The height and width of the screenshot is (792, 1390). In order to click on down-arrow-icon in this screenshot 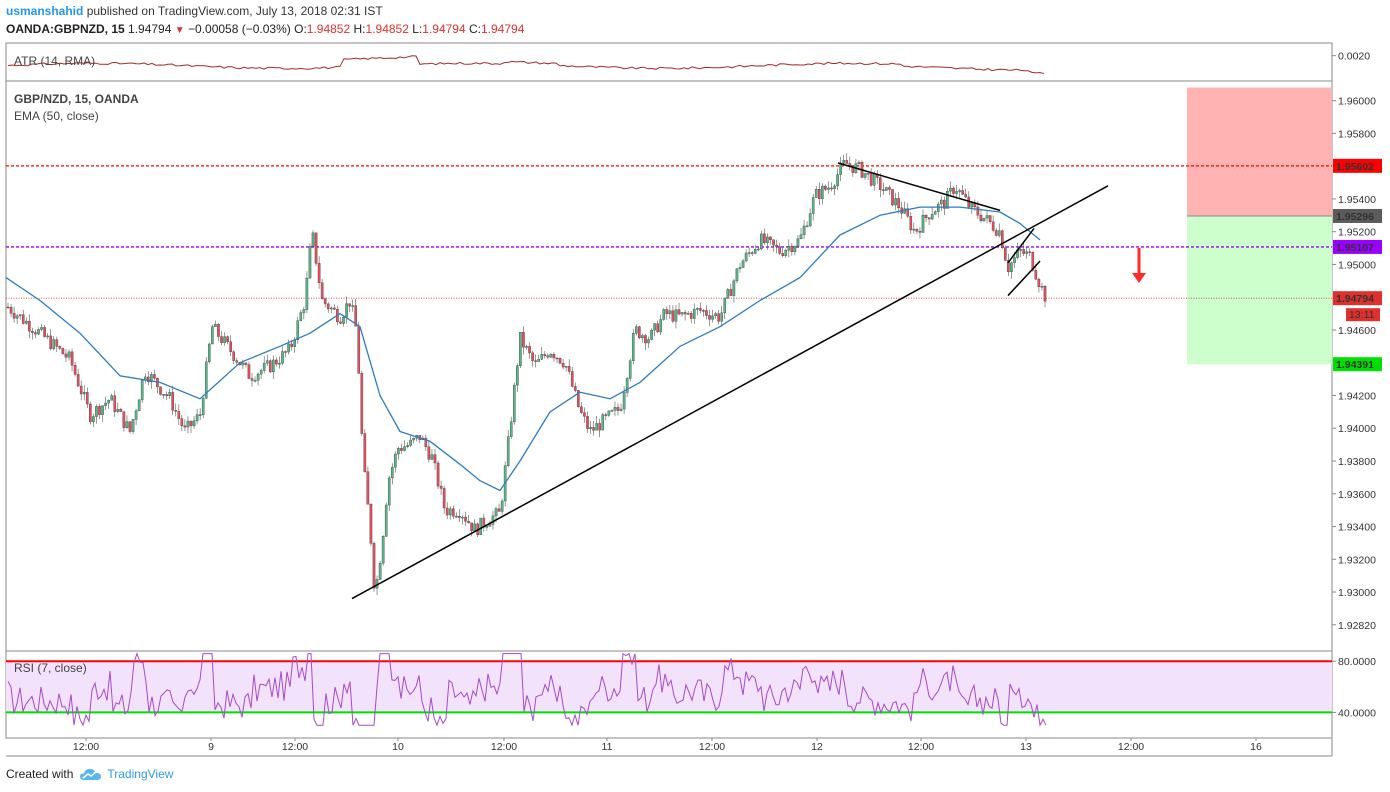, I will do `click(1139, 265)`.